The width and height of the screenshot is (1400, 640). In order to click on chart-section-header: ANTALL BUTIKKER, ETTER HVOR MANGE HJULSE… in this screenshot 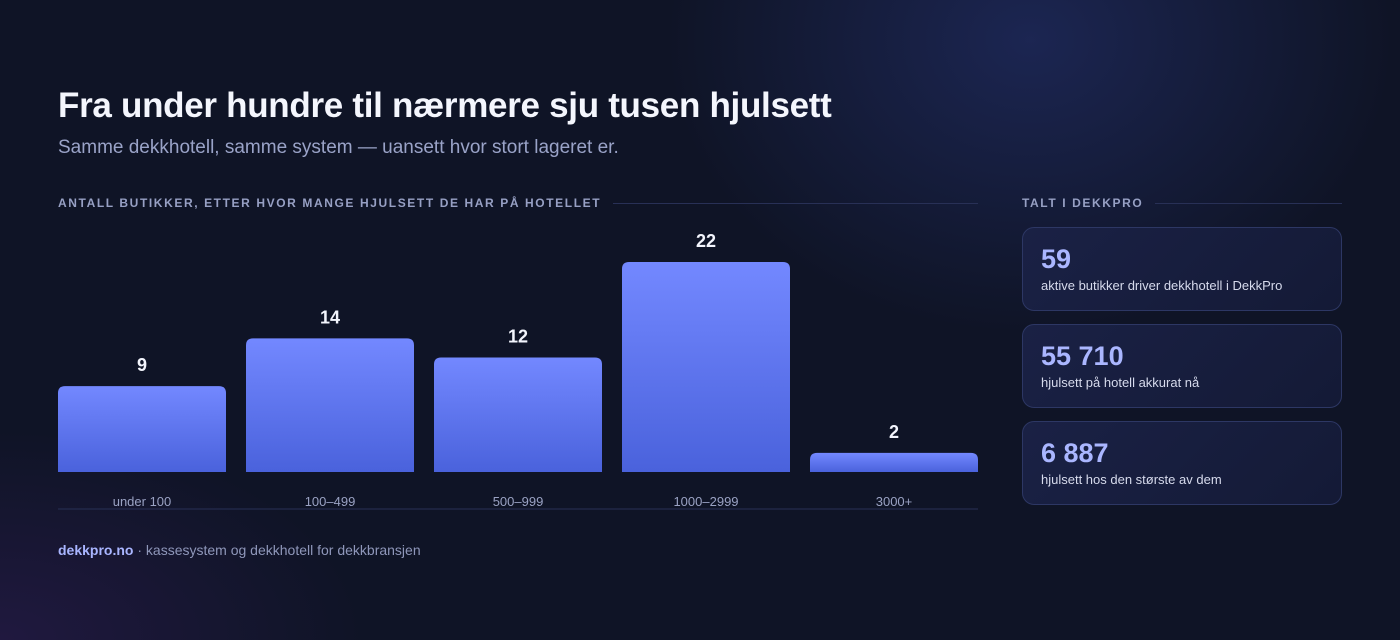, I will do `click(518, 203)`.